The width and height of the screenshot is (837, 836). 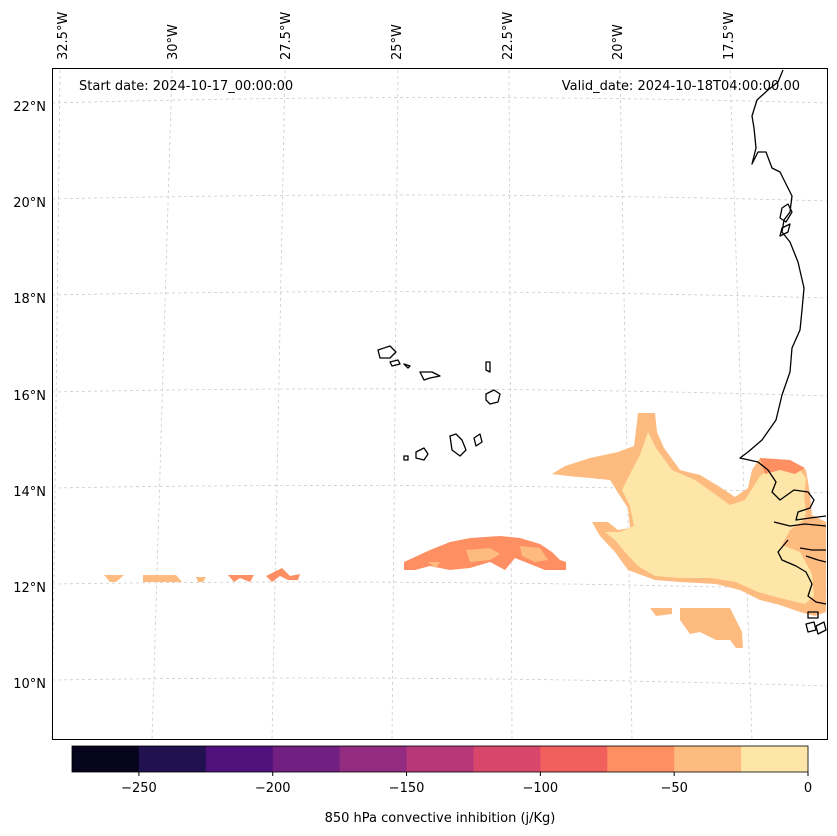 I want to click on island-santo-antao, so click(x=387, y=352).